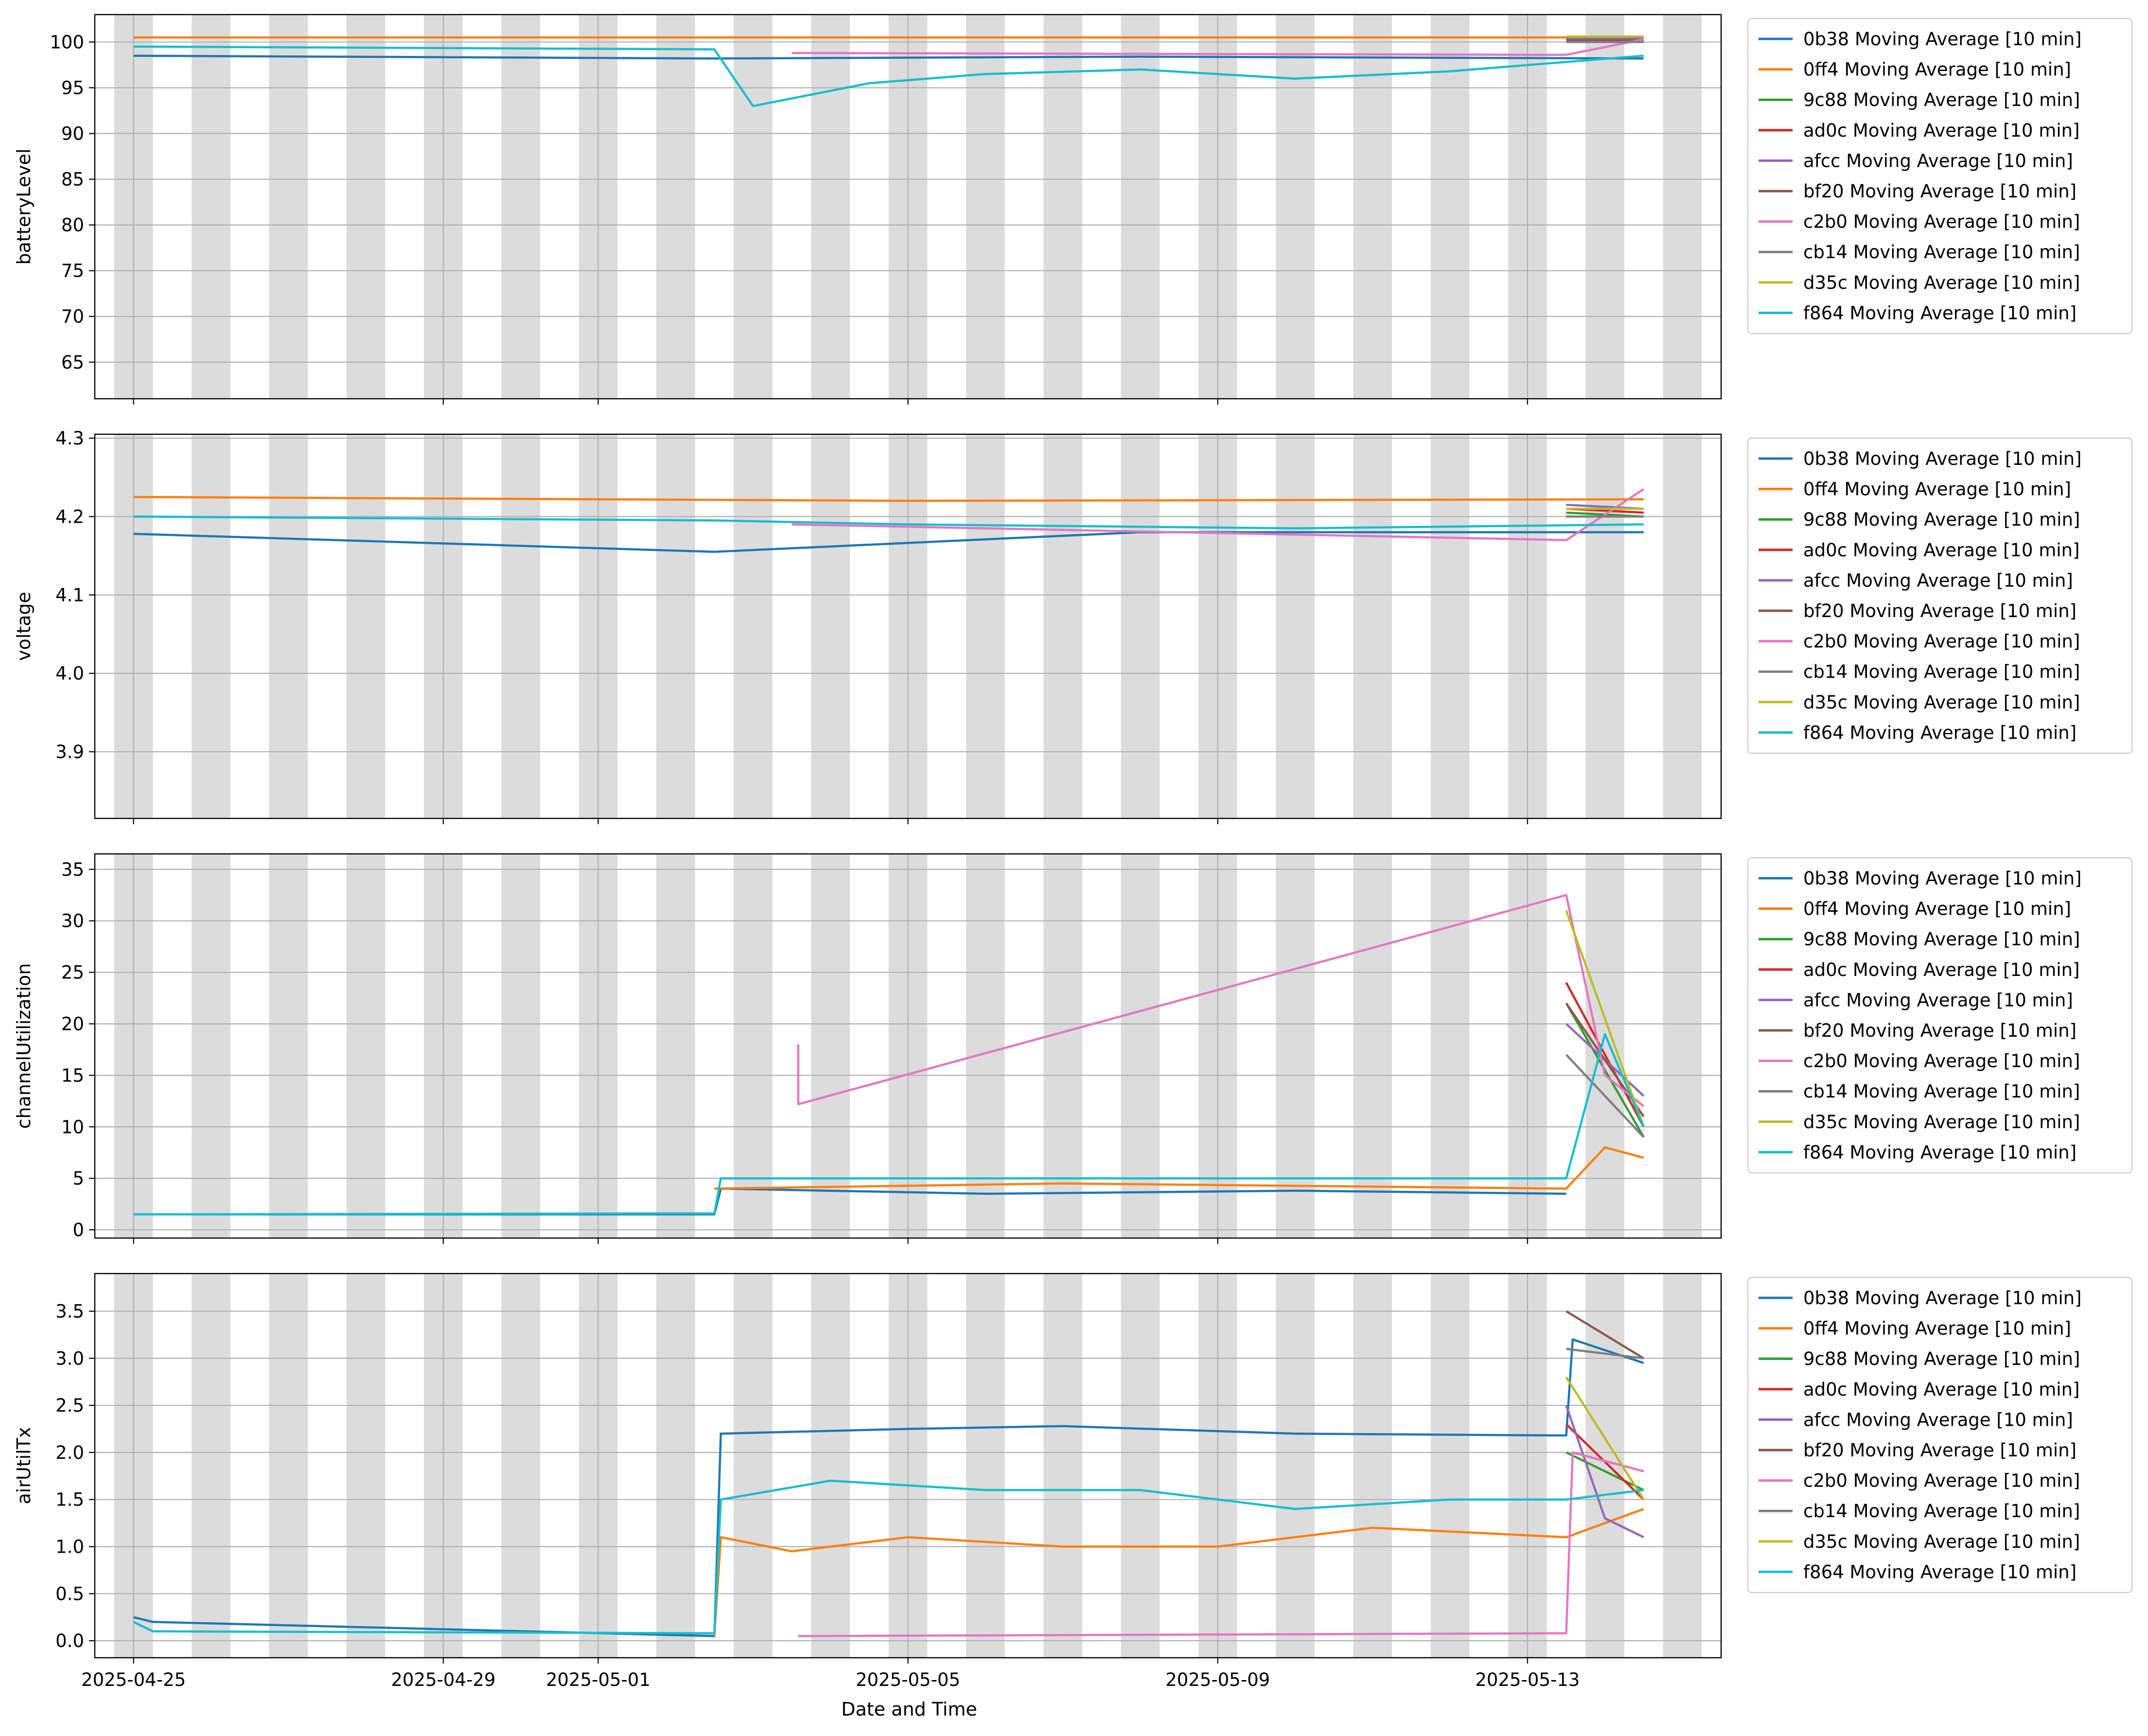 The width and height of the screenshot is (2148, 1736). Describe the element at coordinates (1605, 1471) in the screenshot. I see `series-line-9c88` at that location.